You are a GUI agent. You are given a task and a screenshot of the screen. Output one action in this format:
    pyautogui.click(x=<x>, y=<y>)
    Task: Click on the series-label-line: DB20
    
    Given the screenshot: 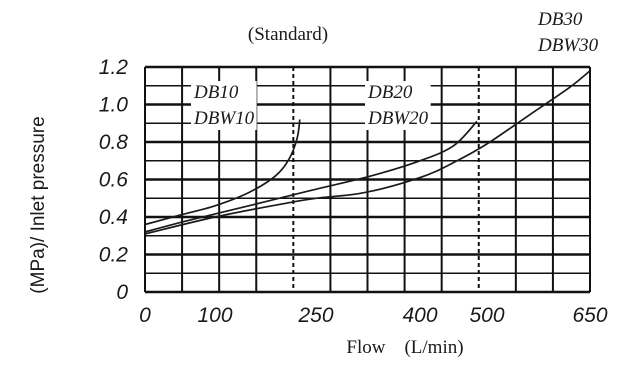 What is the action you would take?
    pyautogui.click(x=390, y=92)
    